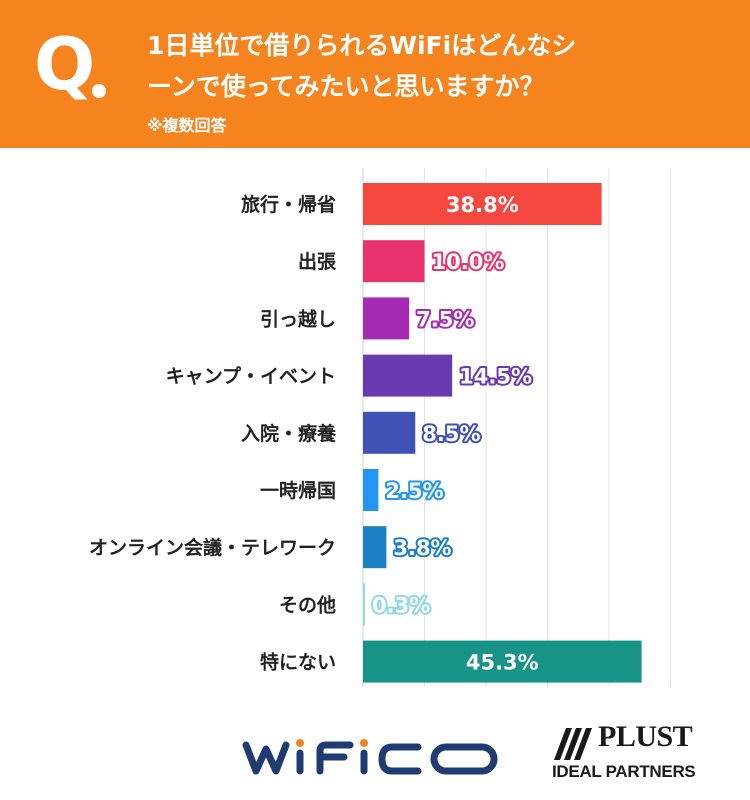 The image size is (750, 800). I want to click on wifico-logo: wifico, so click(369, 755).